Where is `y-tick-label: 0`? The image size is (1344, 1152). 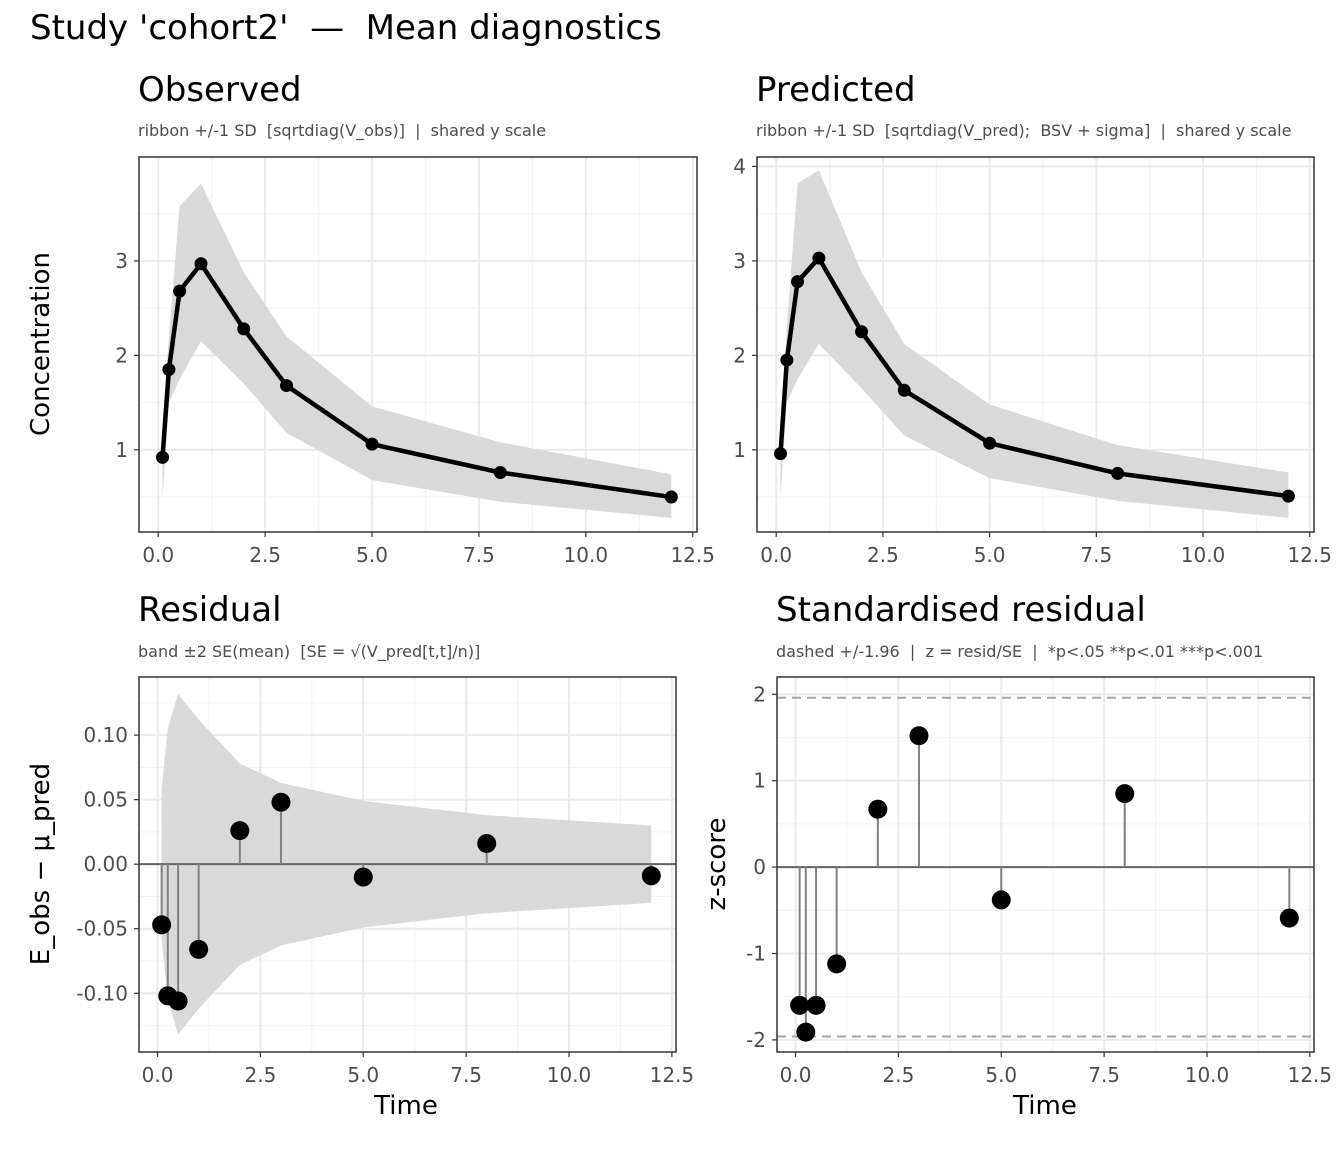
y-tick-label: 0 is located at coordinates (759, 867).